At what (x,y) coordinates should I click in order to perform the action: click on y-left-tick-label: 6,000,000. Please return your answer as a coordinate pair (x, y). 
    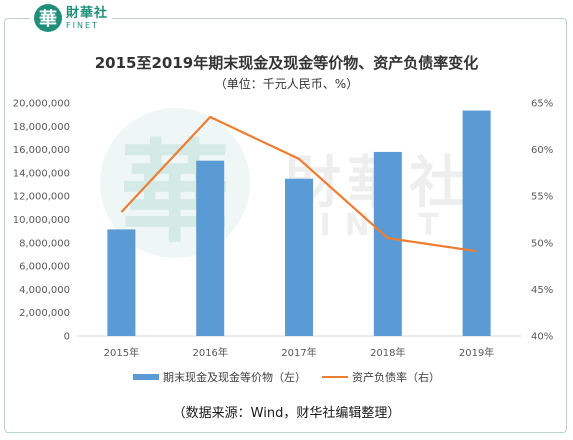
    Looking at the image, I should click on (44, 267).